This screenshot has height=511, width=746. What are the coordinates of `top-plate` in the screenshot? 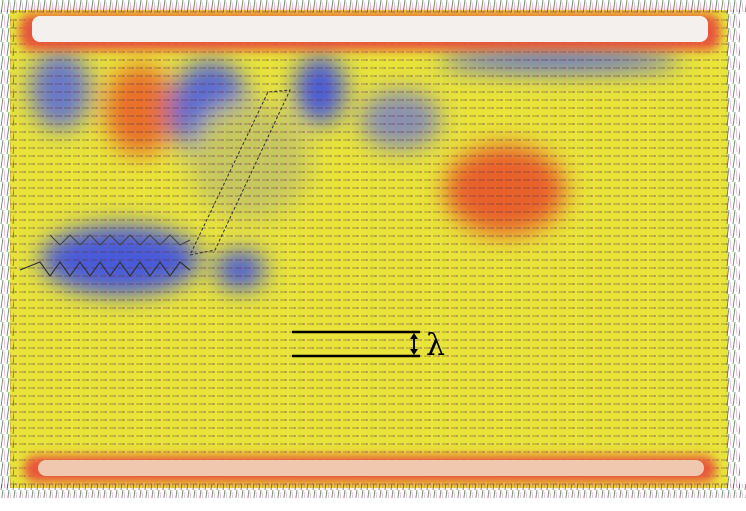 It's located at (370, 29).